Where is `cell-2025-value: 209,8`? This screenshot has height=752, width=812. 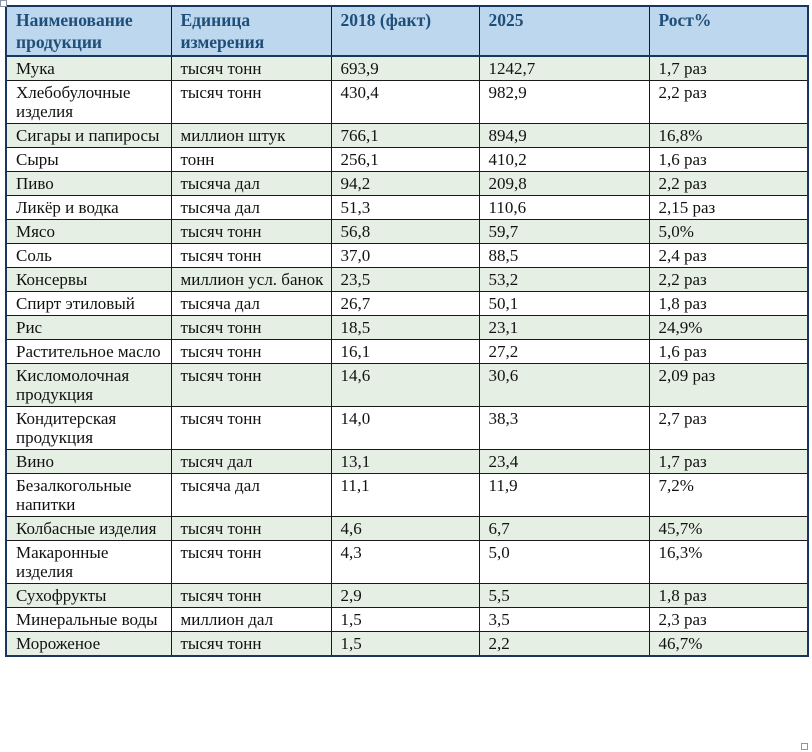 cell-2025-value: 209,8 is located at coordinates (564, 183).